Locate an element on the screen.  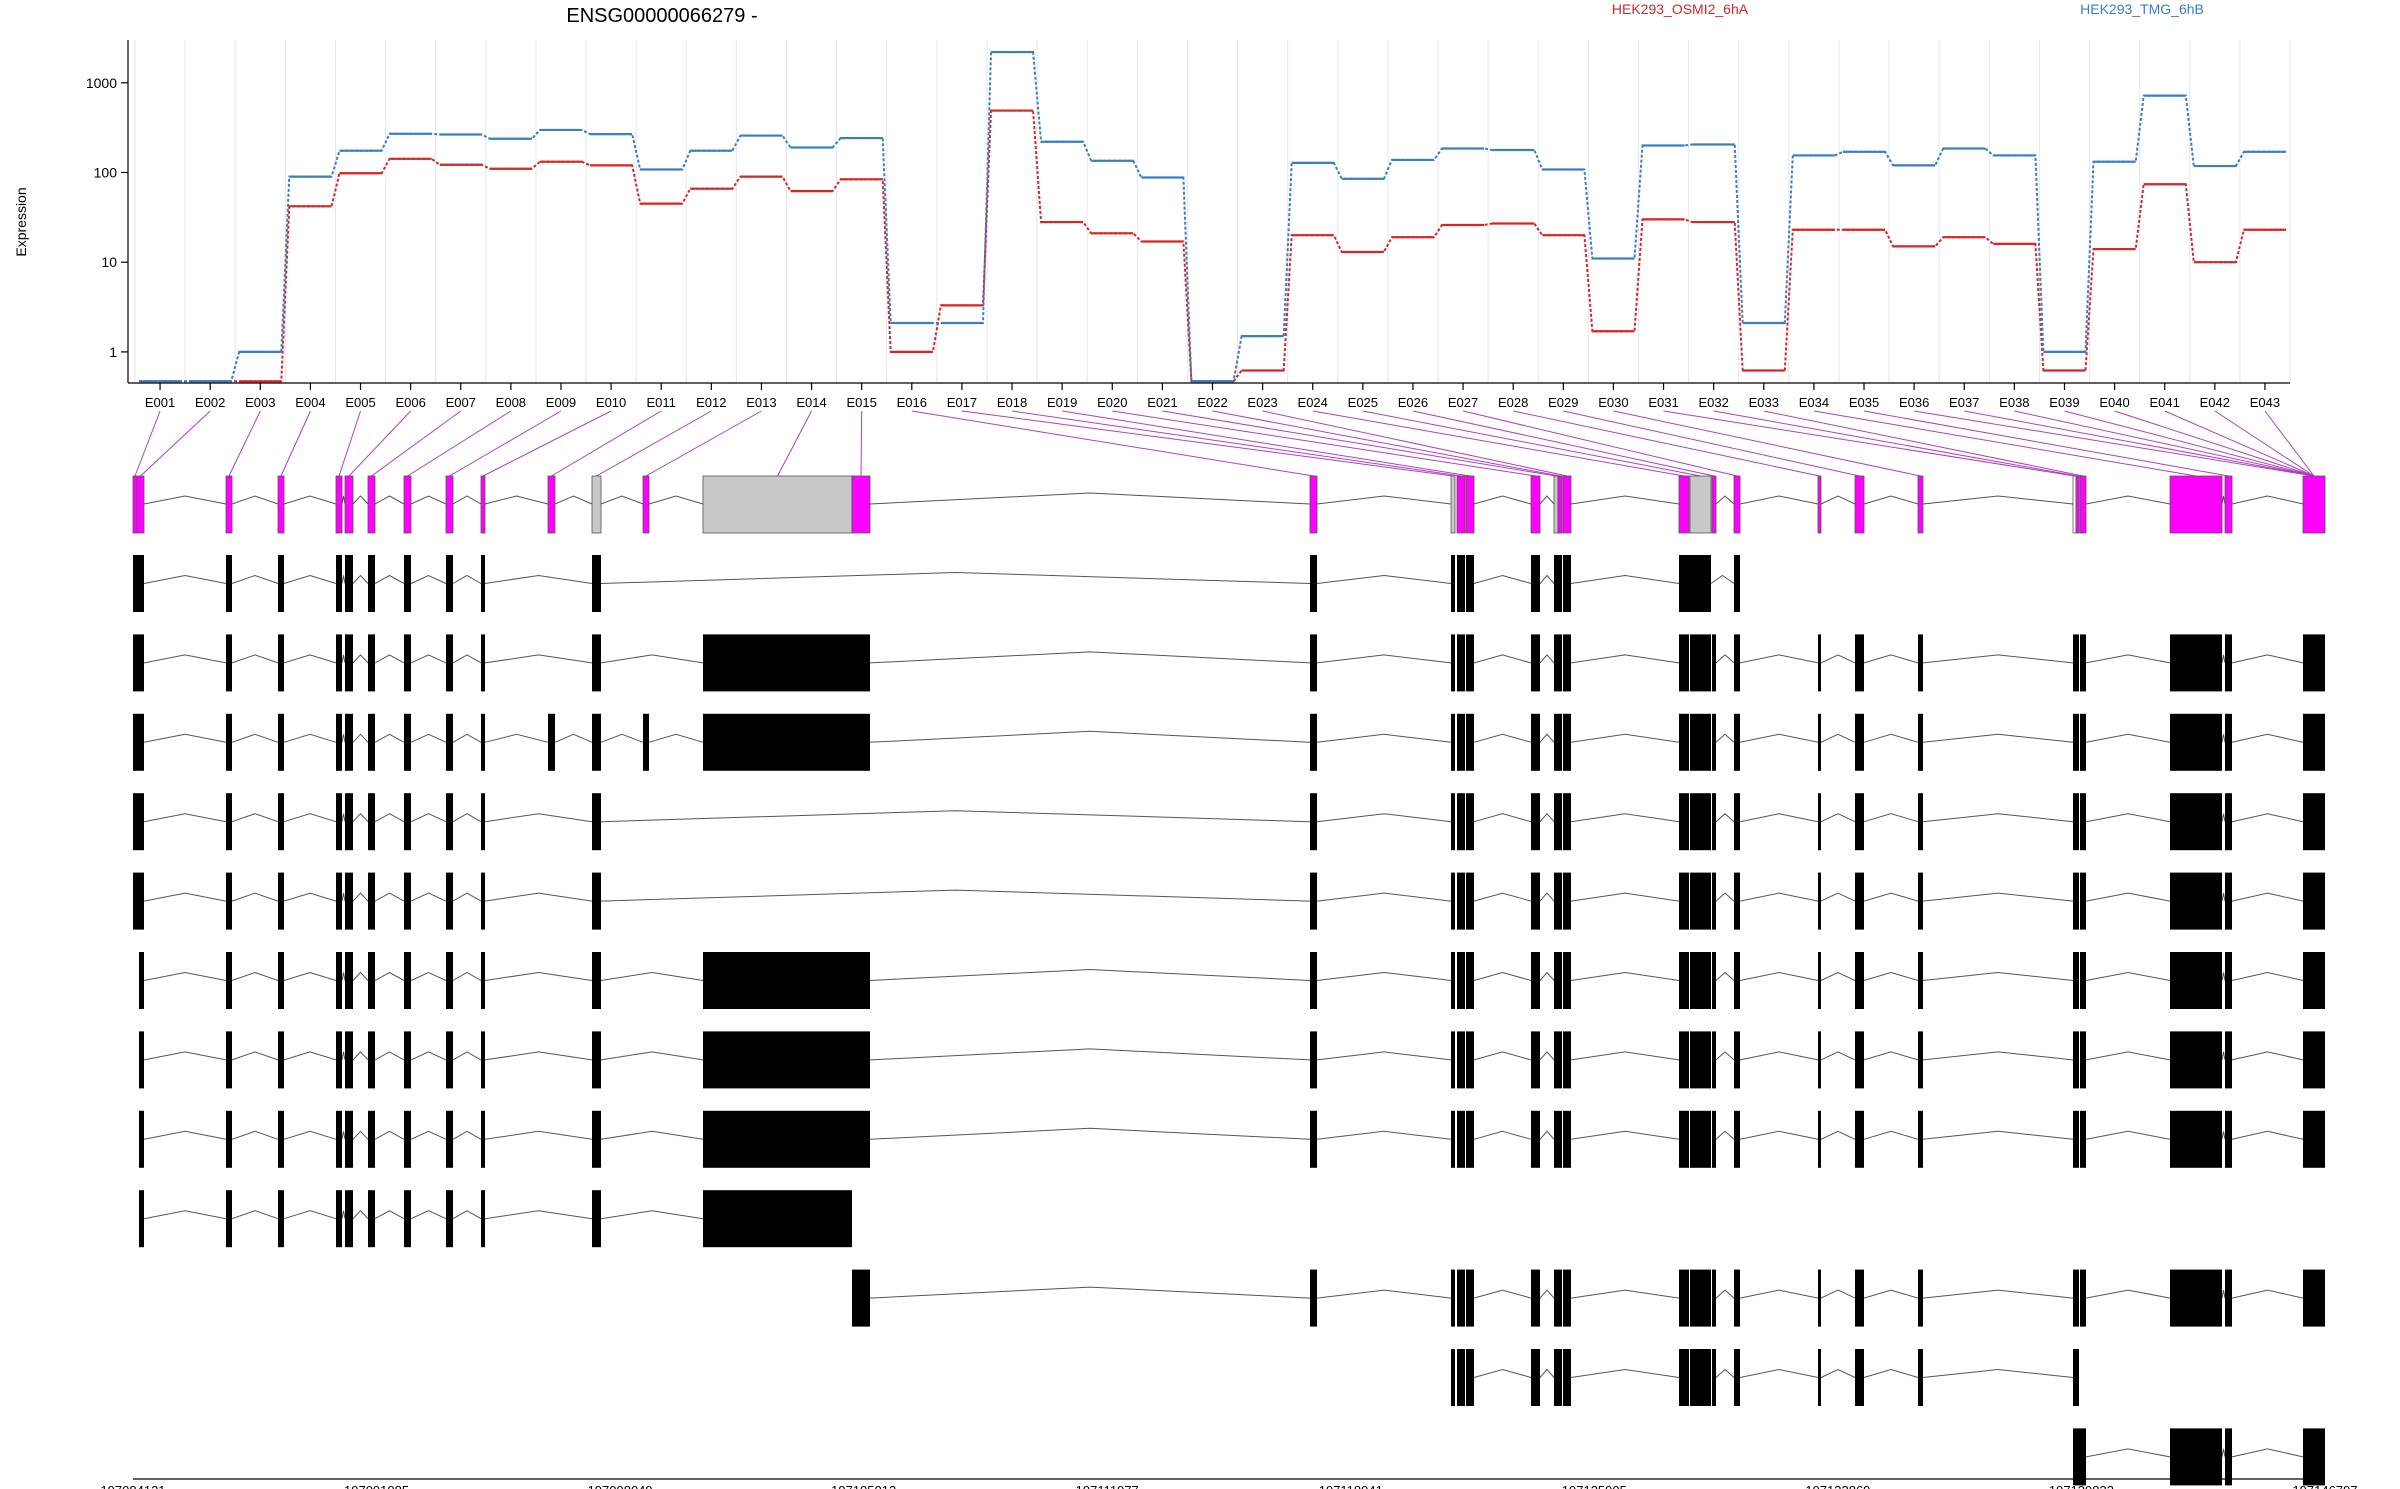
connector-E009 is located at coordinates (505, 443).